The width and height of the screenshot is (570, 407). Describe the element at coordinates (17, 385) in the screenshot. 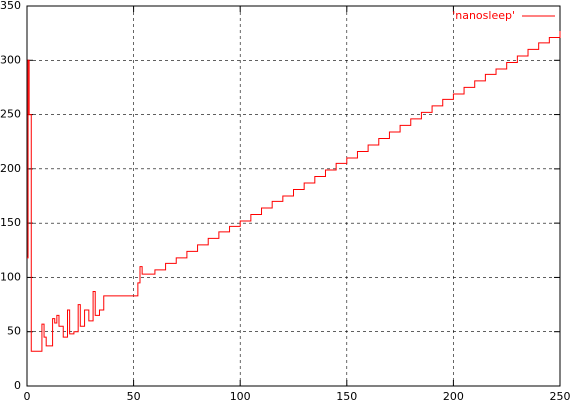

I see `y-tick-label: 0` at that location.